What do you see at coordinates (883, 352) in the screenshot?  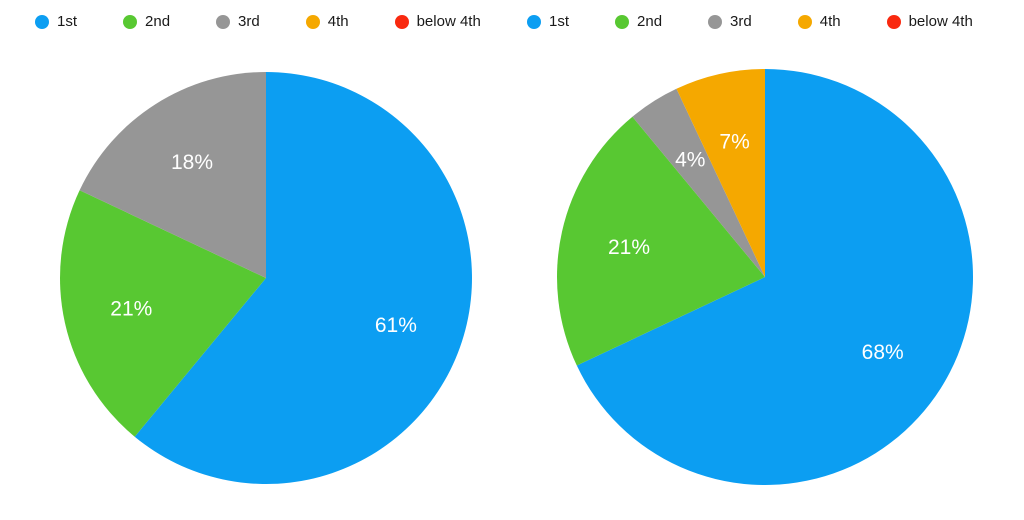 I see `pie-slice-label: 68%` at bounding box center [883, 352].